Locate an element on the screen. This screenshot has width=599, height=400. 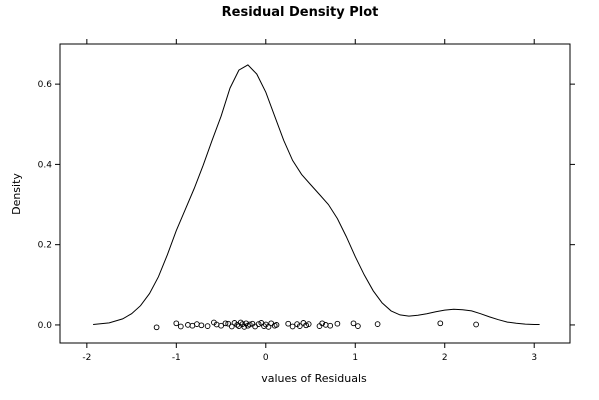
x-tick-label: 1 is located at coordinates (355, 358).